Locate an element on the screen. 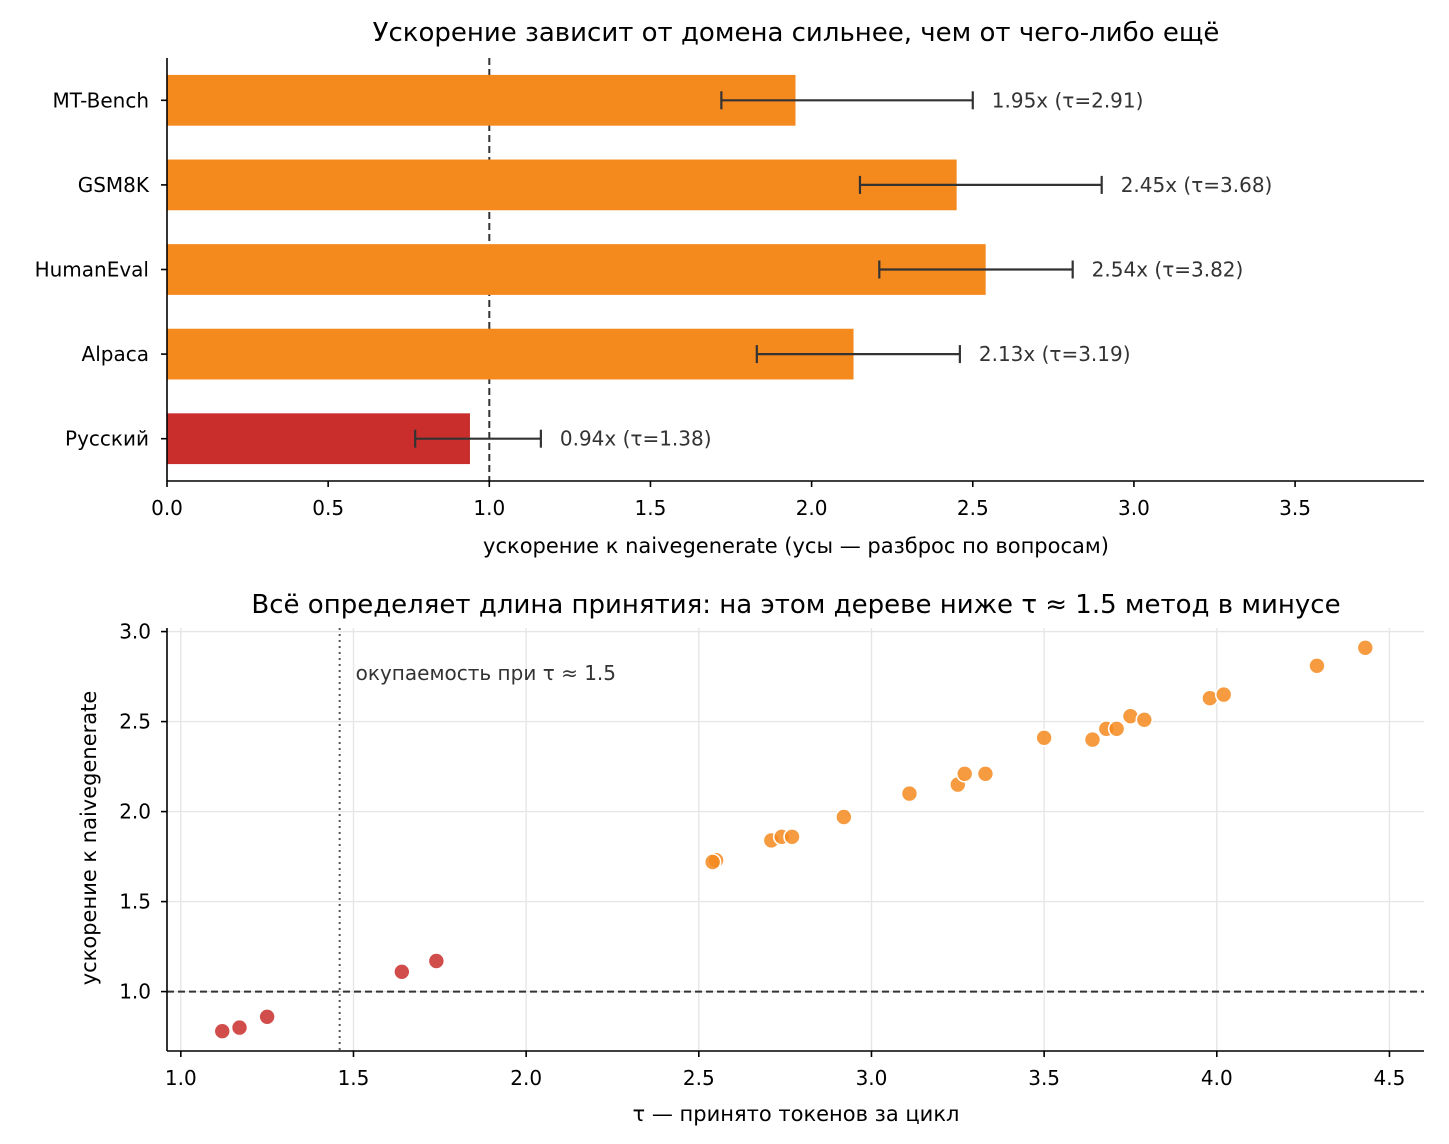  y-tick-label: 1.0 is located at coordinates (135, 992).